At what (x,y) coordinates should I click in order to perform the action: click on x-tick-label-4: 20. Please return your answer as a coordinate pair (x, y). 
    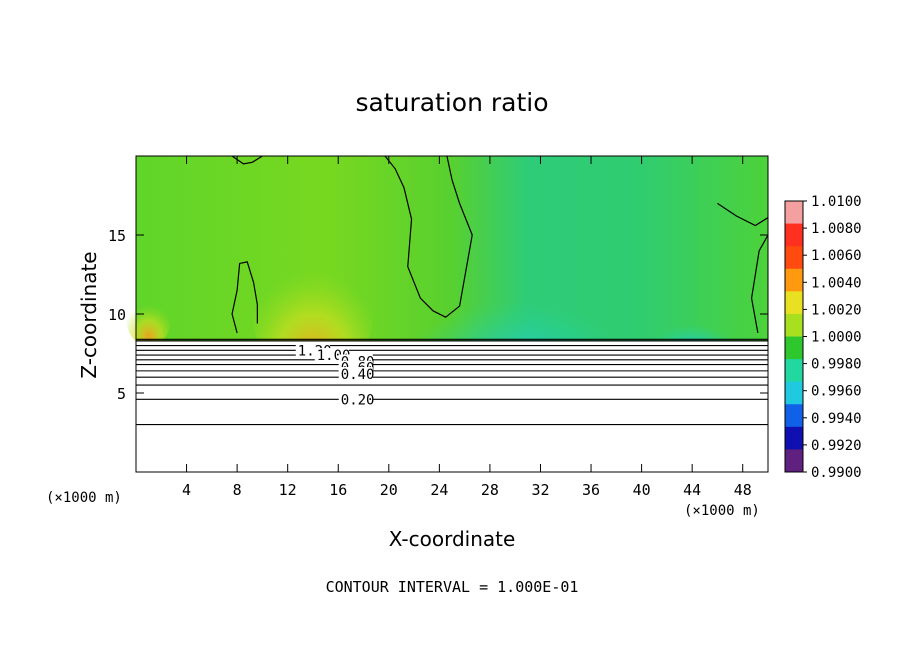
    Looking at the image, I should click on (389, 490).